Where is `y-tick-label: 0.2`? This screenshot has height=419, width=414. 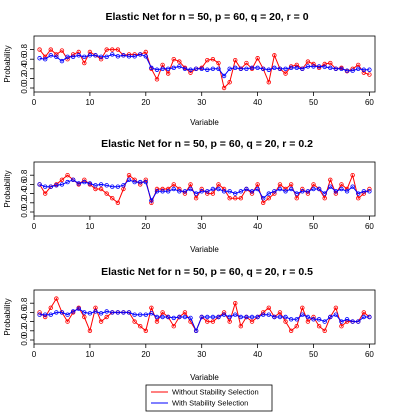 y-tick-label: 0.2 is located at coordinates (24, 331).